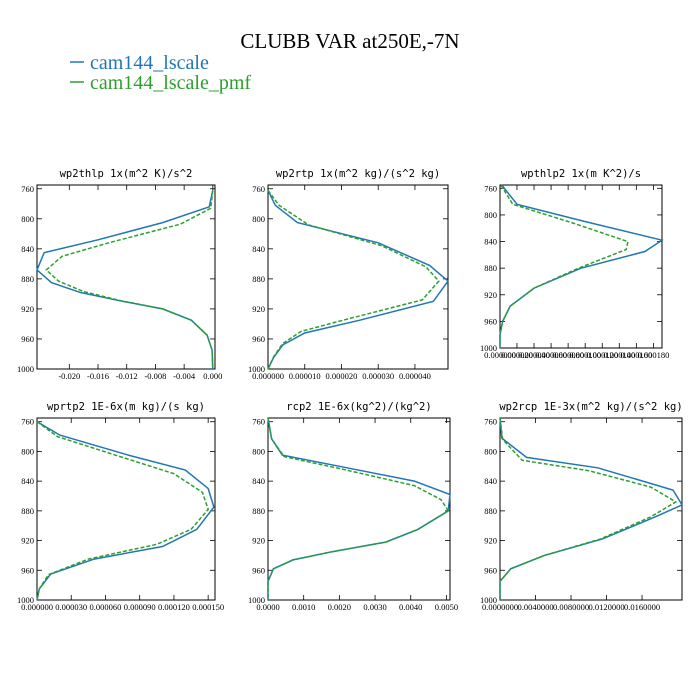 Image resolution: width=700 pixels, height=700 pixels. Describe the element at coordinates (303, 607) in the screenshot. I see `x-tick-label: 0.0010` at that location.